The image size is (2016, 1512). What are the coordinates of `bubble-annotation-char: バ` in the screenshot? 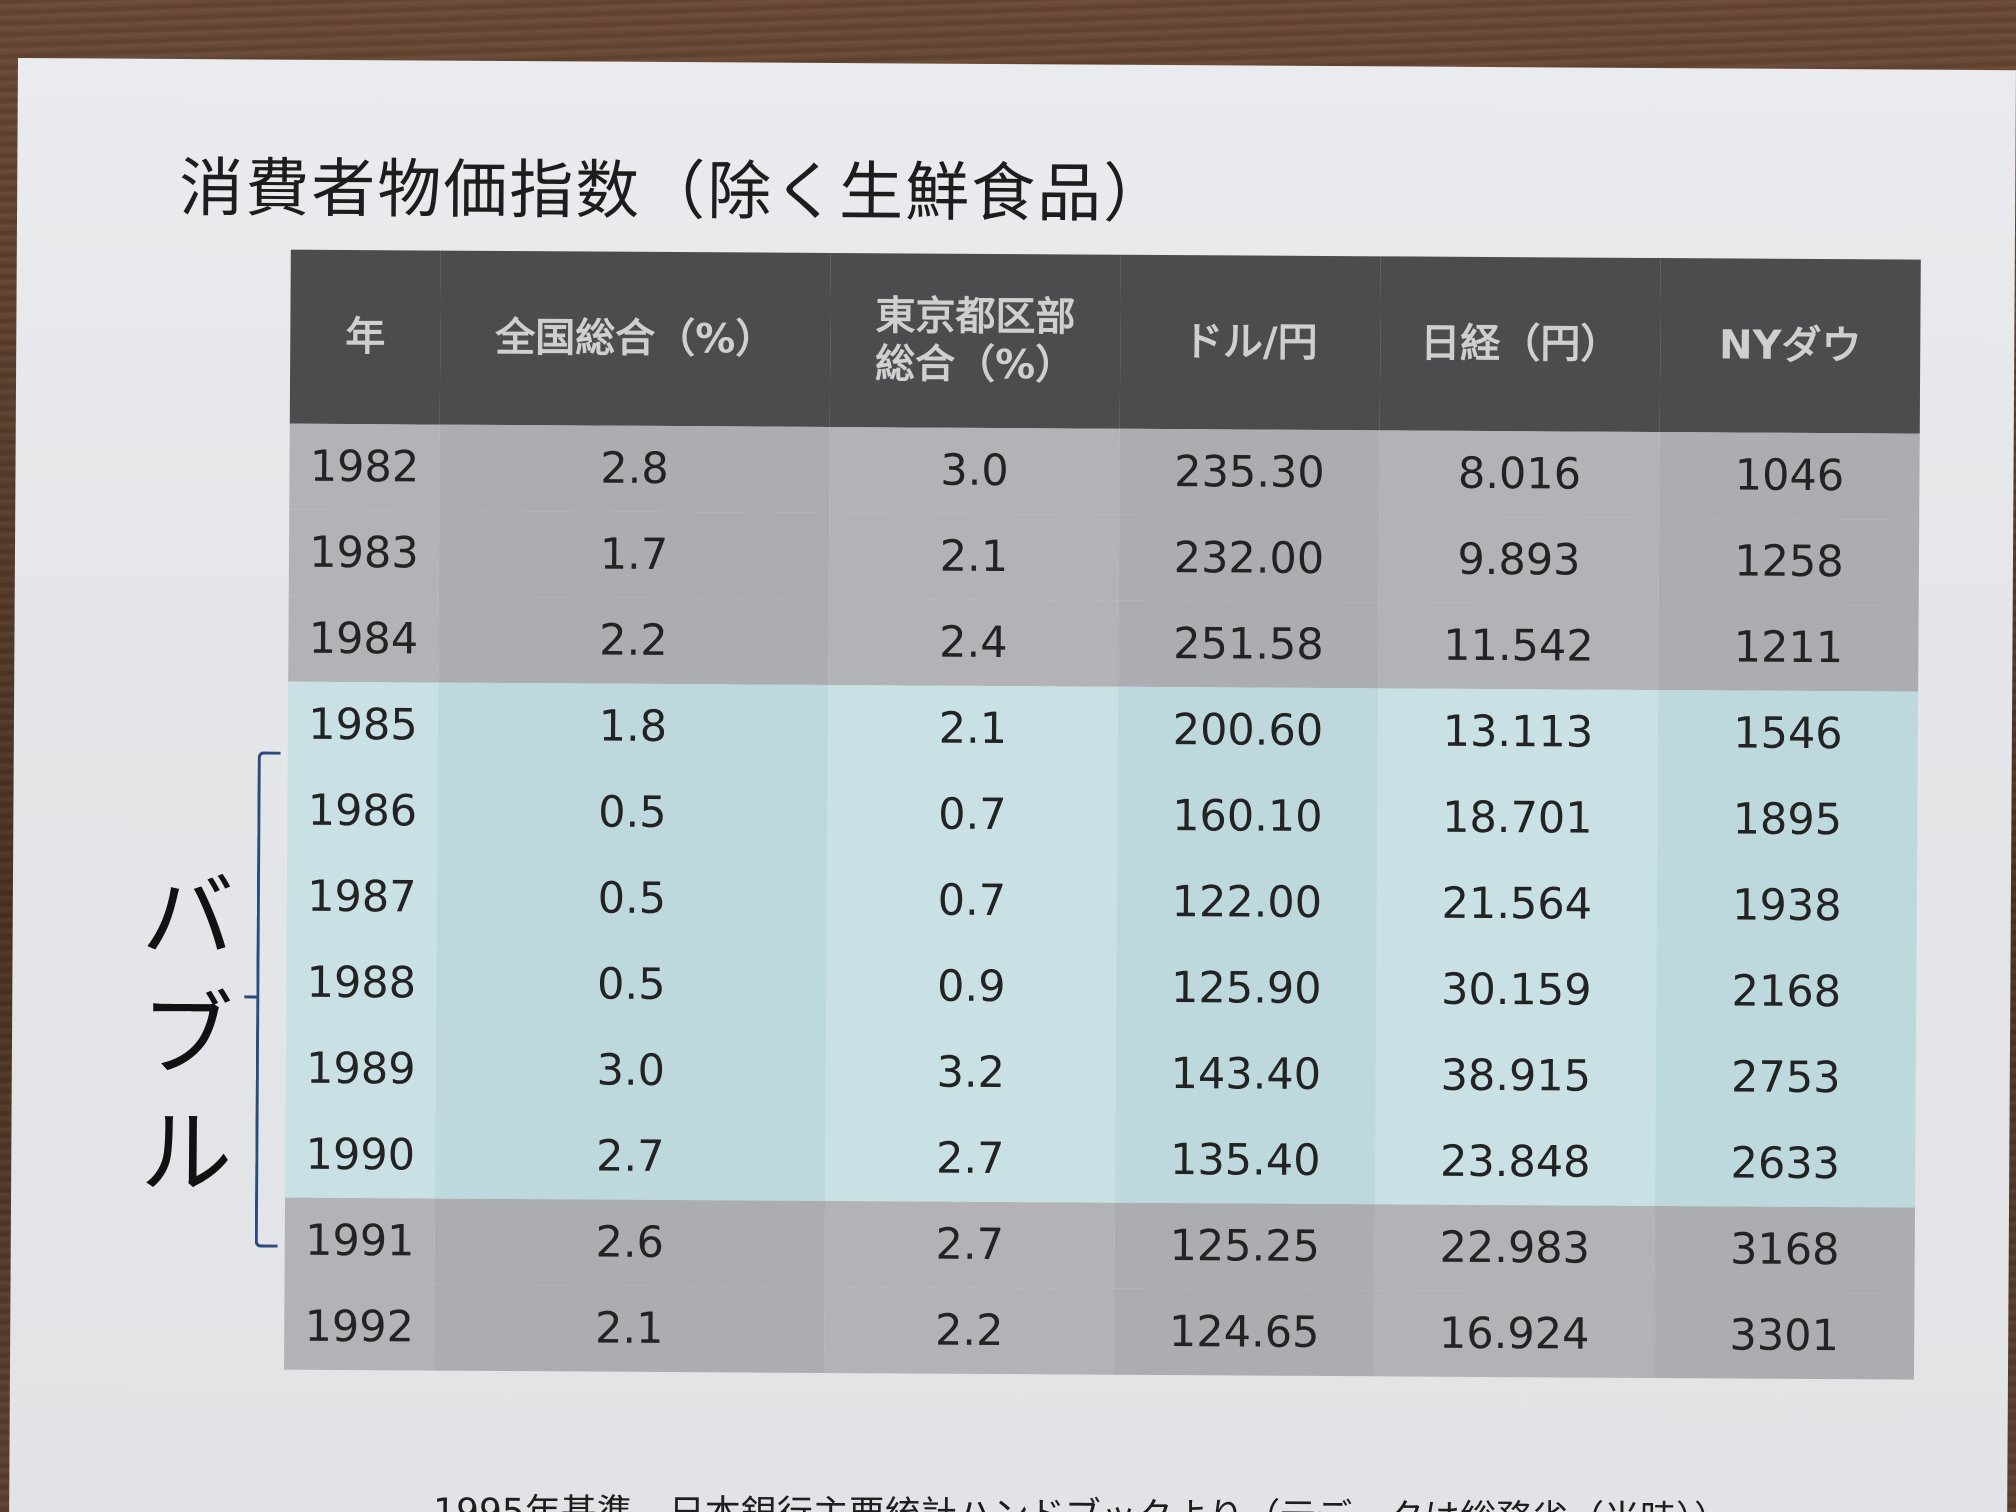 It's located at (188, 917).